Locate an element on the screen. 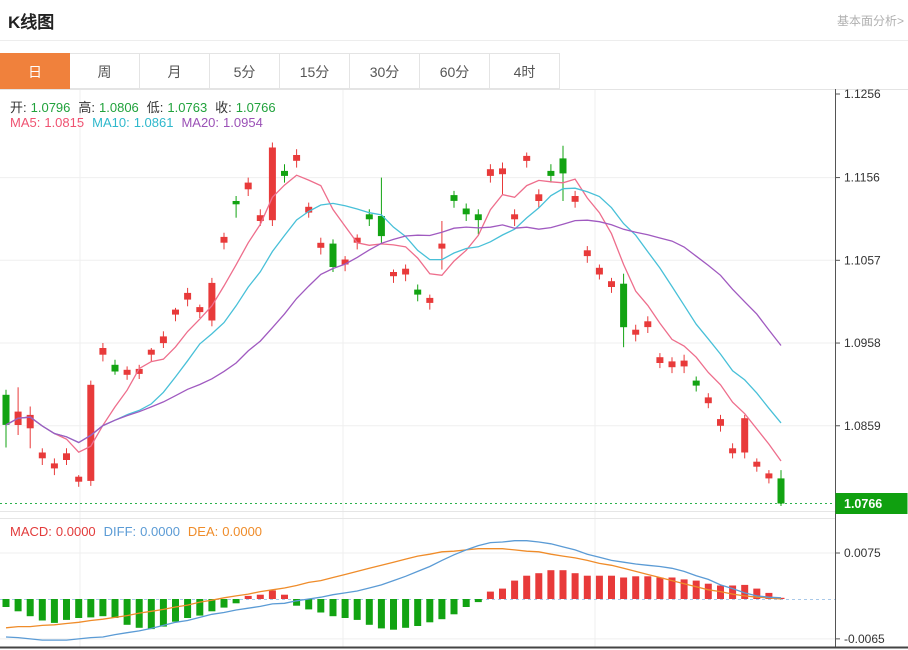  tab-month: 月 is located at coordinates (175, 71).